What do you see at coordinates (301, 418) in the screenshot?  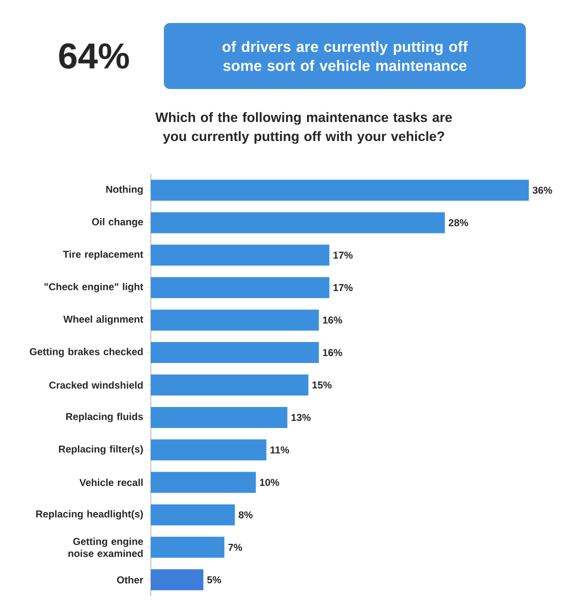 I see `data-label: 13%` at bounding box center [301, 418].